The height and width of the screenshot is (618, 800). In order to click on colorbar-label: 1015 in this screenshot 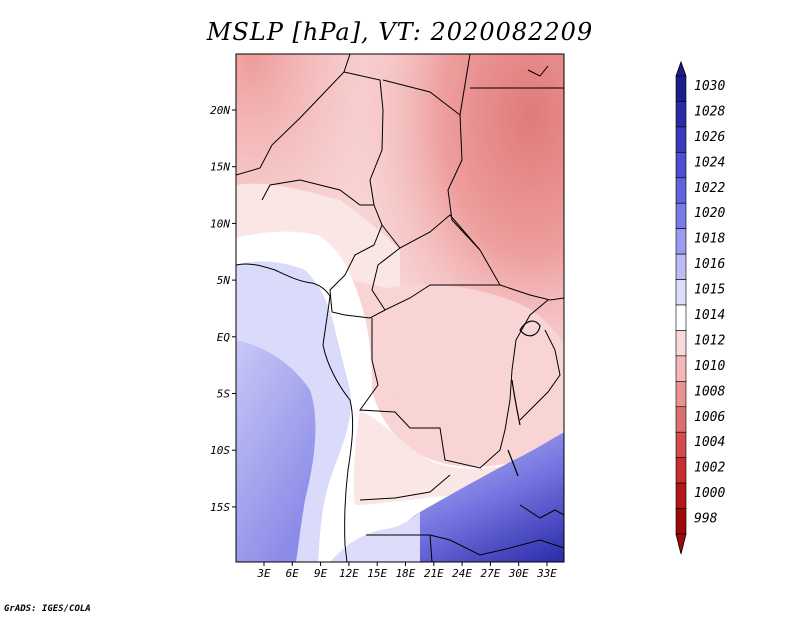, I will do `click(709, 290)`.